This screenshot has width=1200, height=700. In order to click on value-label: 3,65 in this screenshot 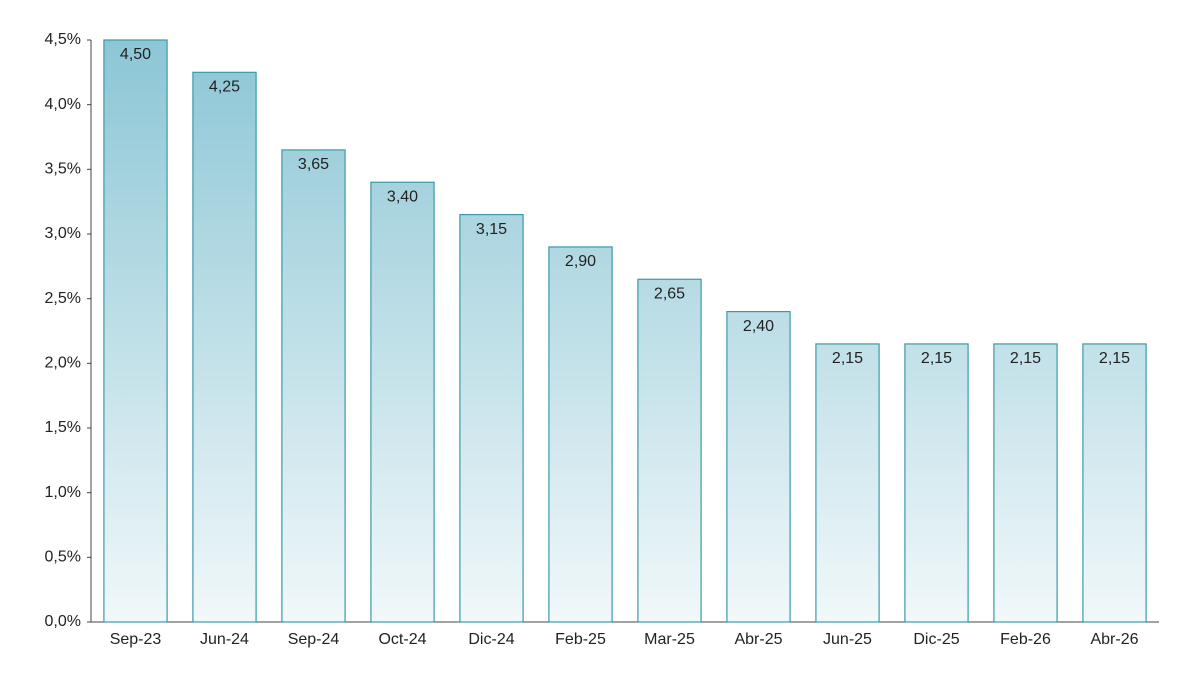, I will do `click(313, 164)`.